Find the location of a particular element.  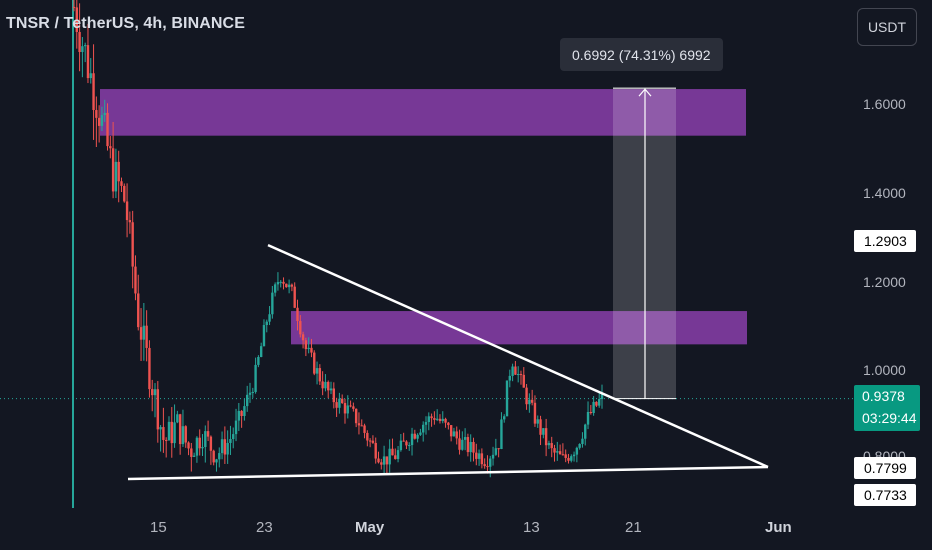

time-tick: Jun is located at coordinates (778, 527).